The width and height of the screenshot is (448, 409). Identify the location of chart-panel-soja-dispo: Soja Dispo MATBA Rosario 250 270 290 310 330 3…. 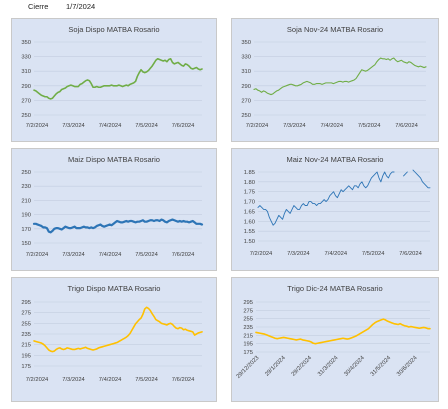
(114, 80).